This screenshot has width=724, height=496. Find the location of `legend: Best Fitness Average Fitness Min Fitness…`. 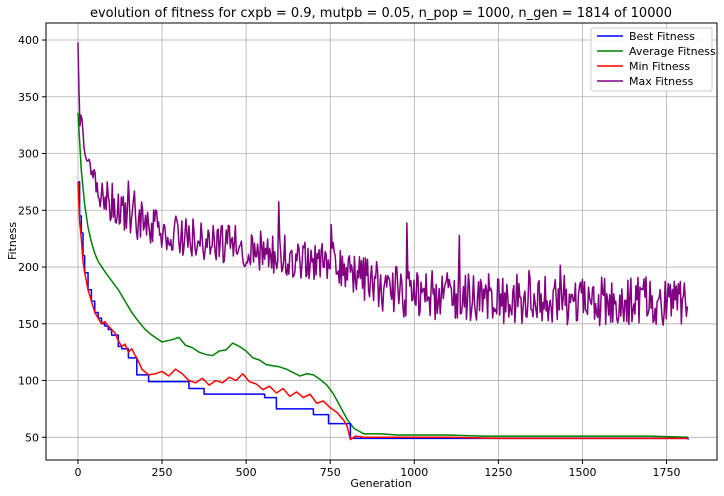

legend: Best Fitness Average Fitness Min Fitness… is located at coordinates (653, 59).